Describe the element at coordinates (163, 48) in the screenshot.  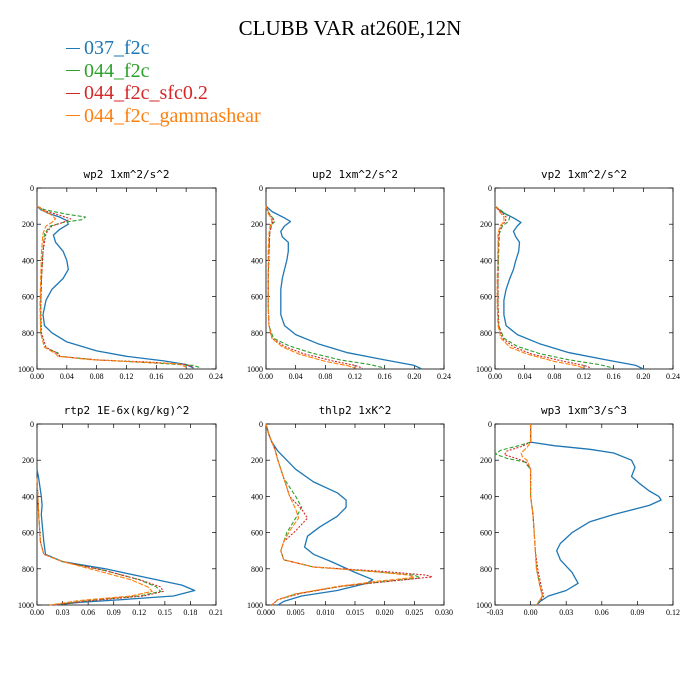
I see `legend-item-037-f2c: 037_f2c` at that location.